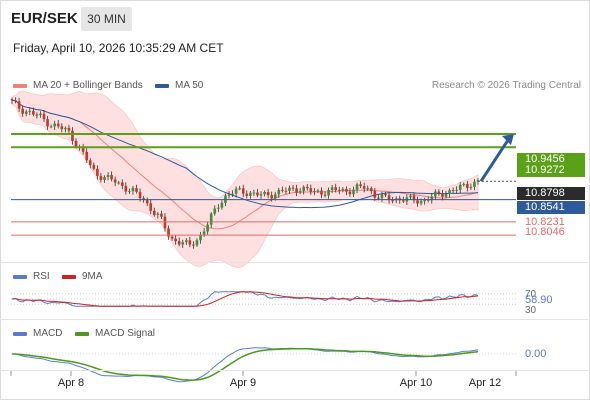  I want to click on rsi-value: 58.90, so click(539, 300).